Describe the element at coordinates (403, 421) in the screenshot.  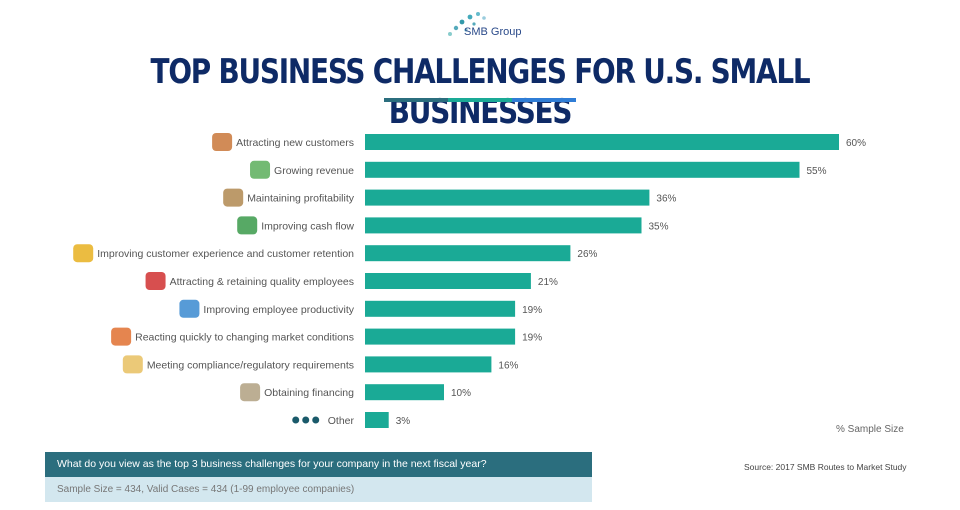
I see `value-label: 3%` at that location.